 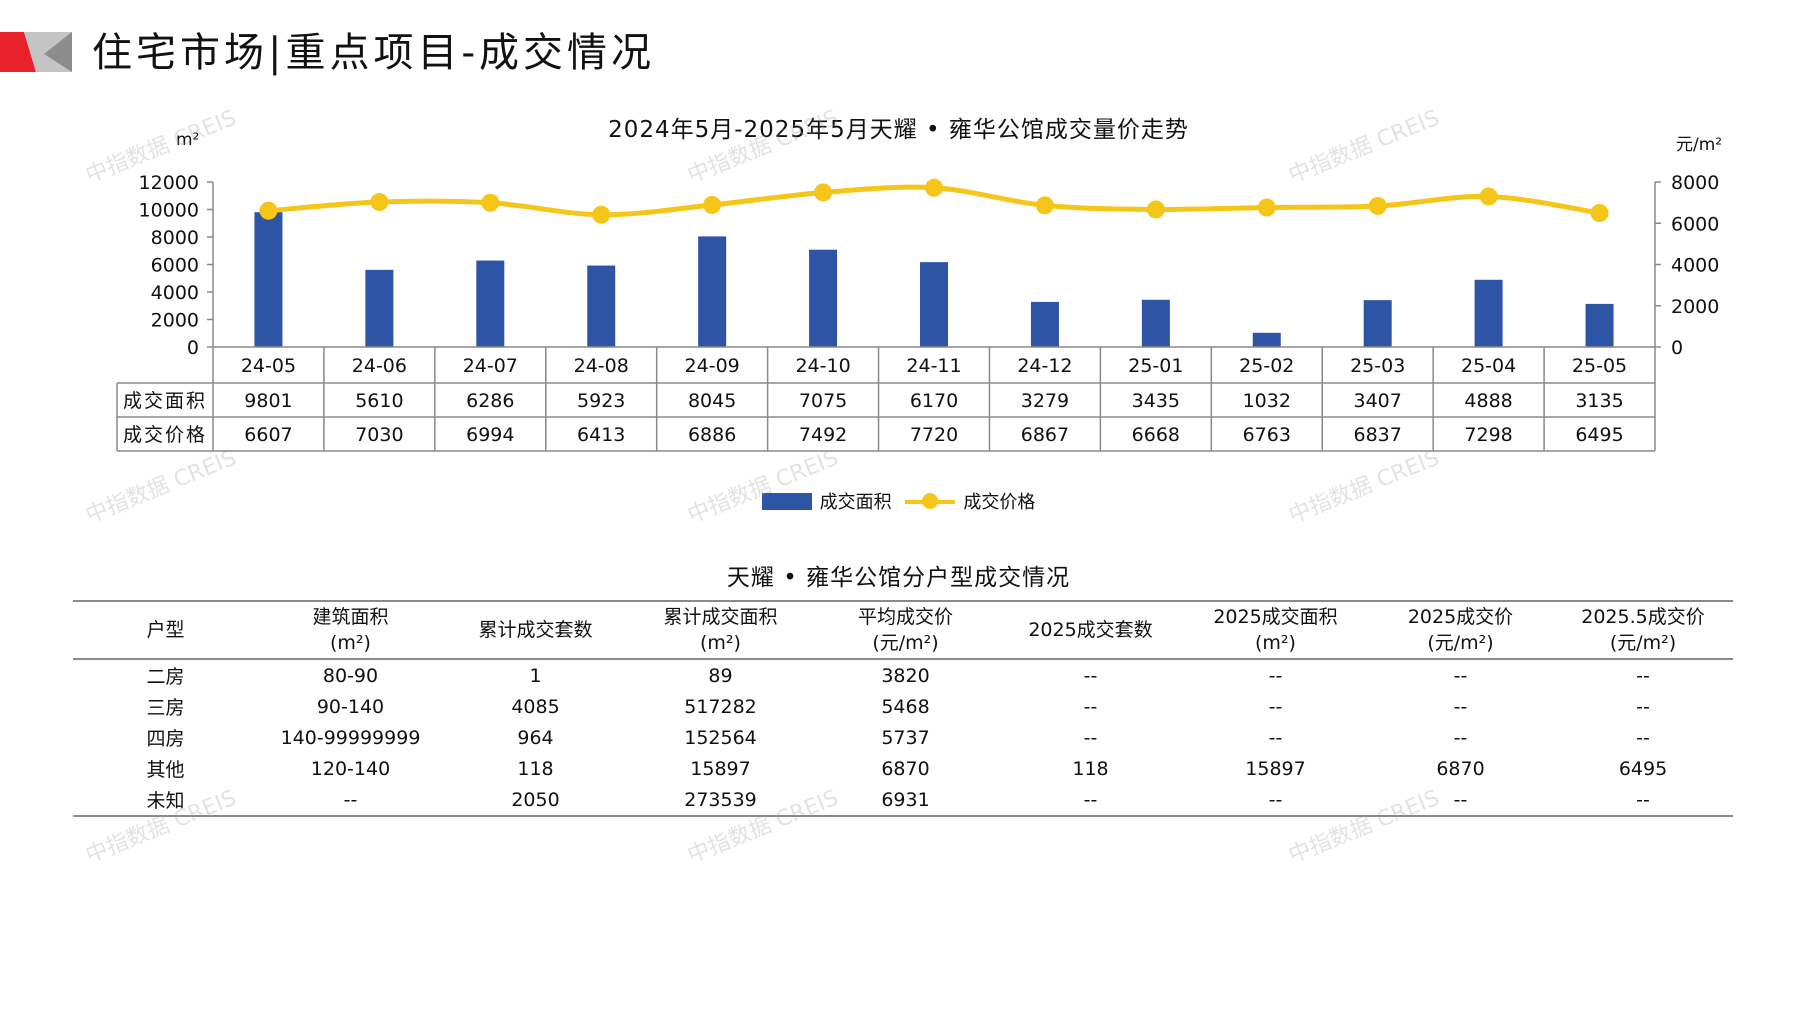 I want to click on table-cell: 5737, so click(x=905, y=737).